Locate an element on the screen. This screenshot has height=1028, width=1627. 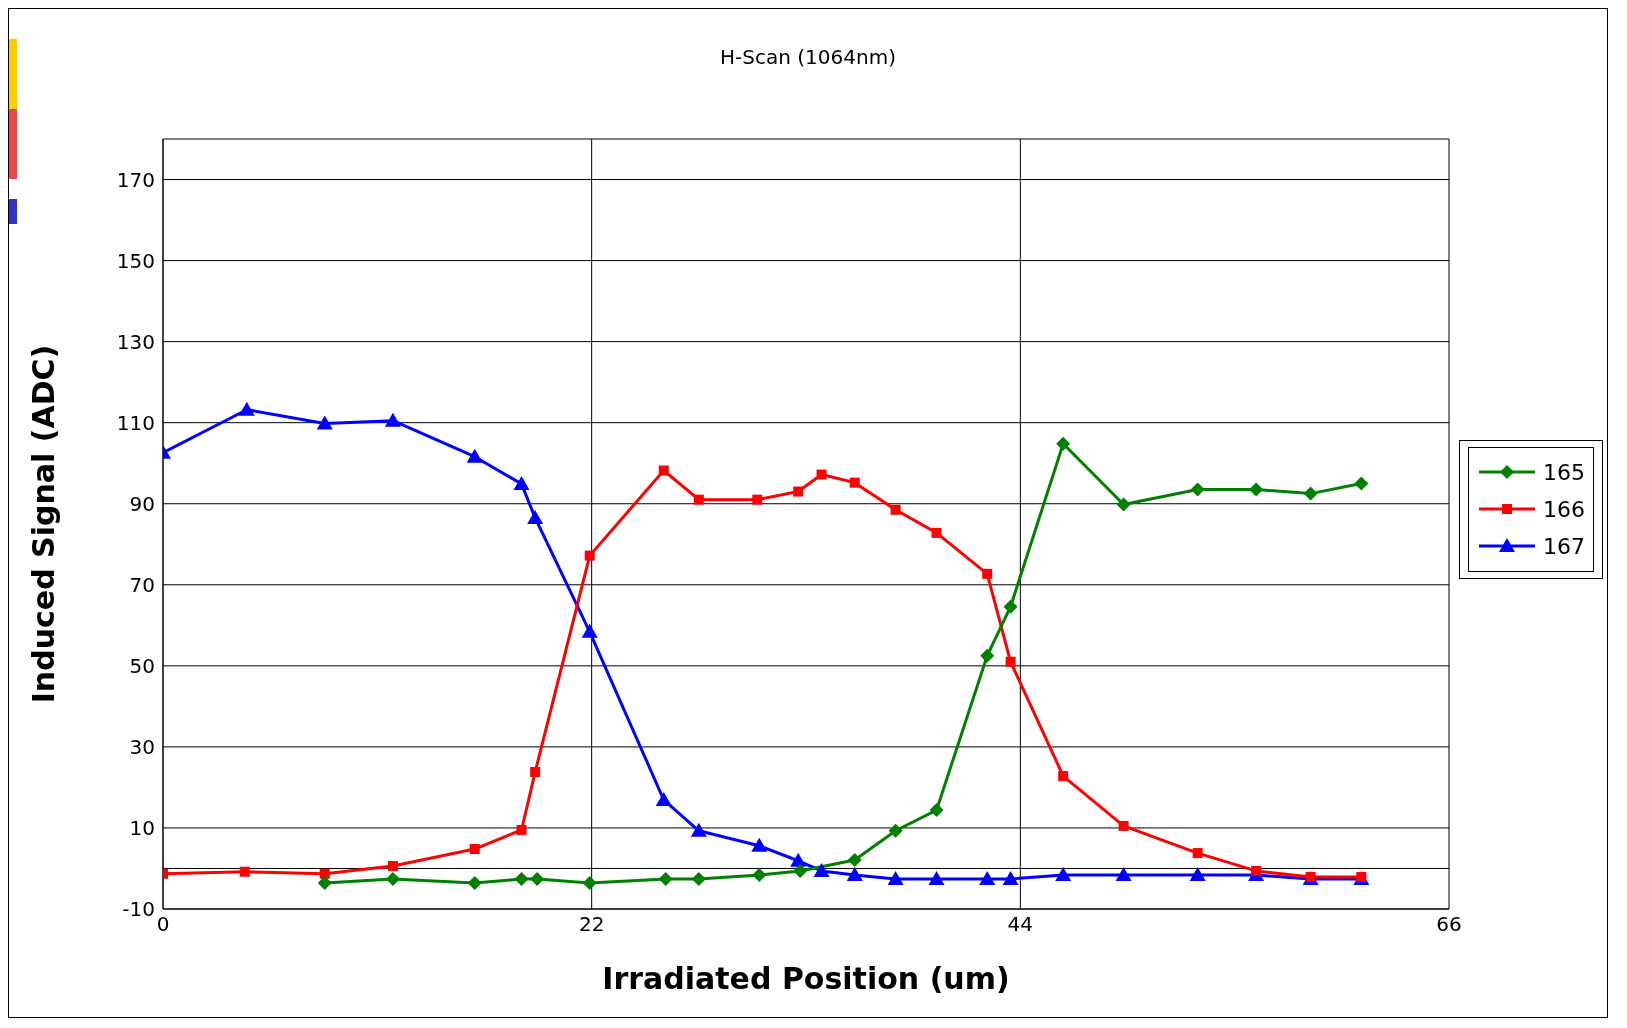
legend-label: 165 is located at coordinates (1564, 472).